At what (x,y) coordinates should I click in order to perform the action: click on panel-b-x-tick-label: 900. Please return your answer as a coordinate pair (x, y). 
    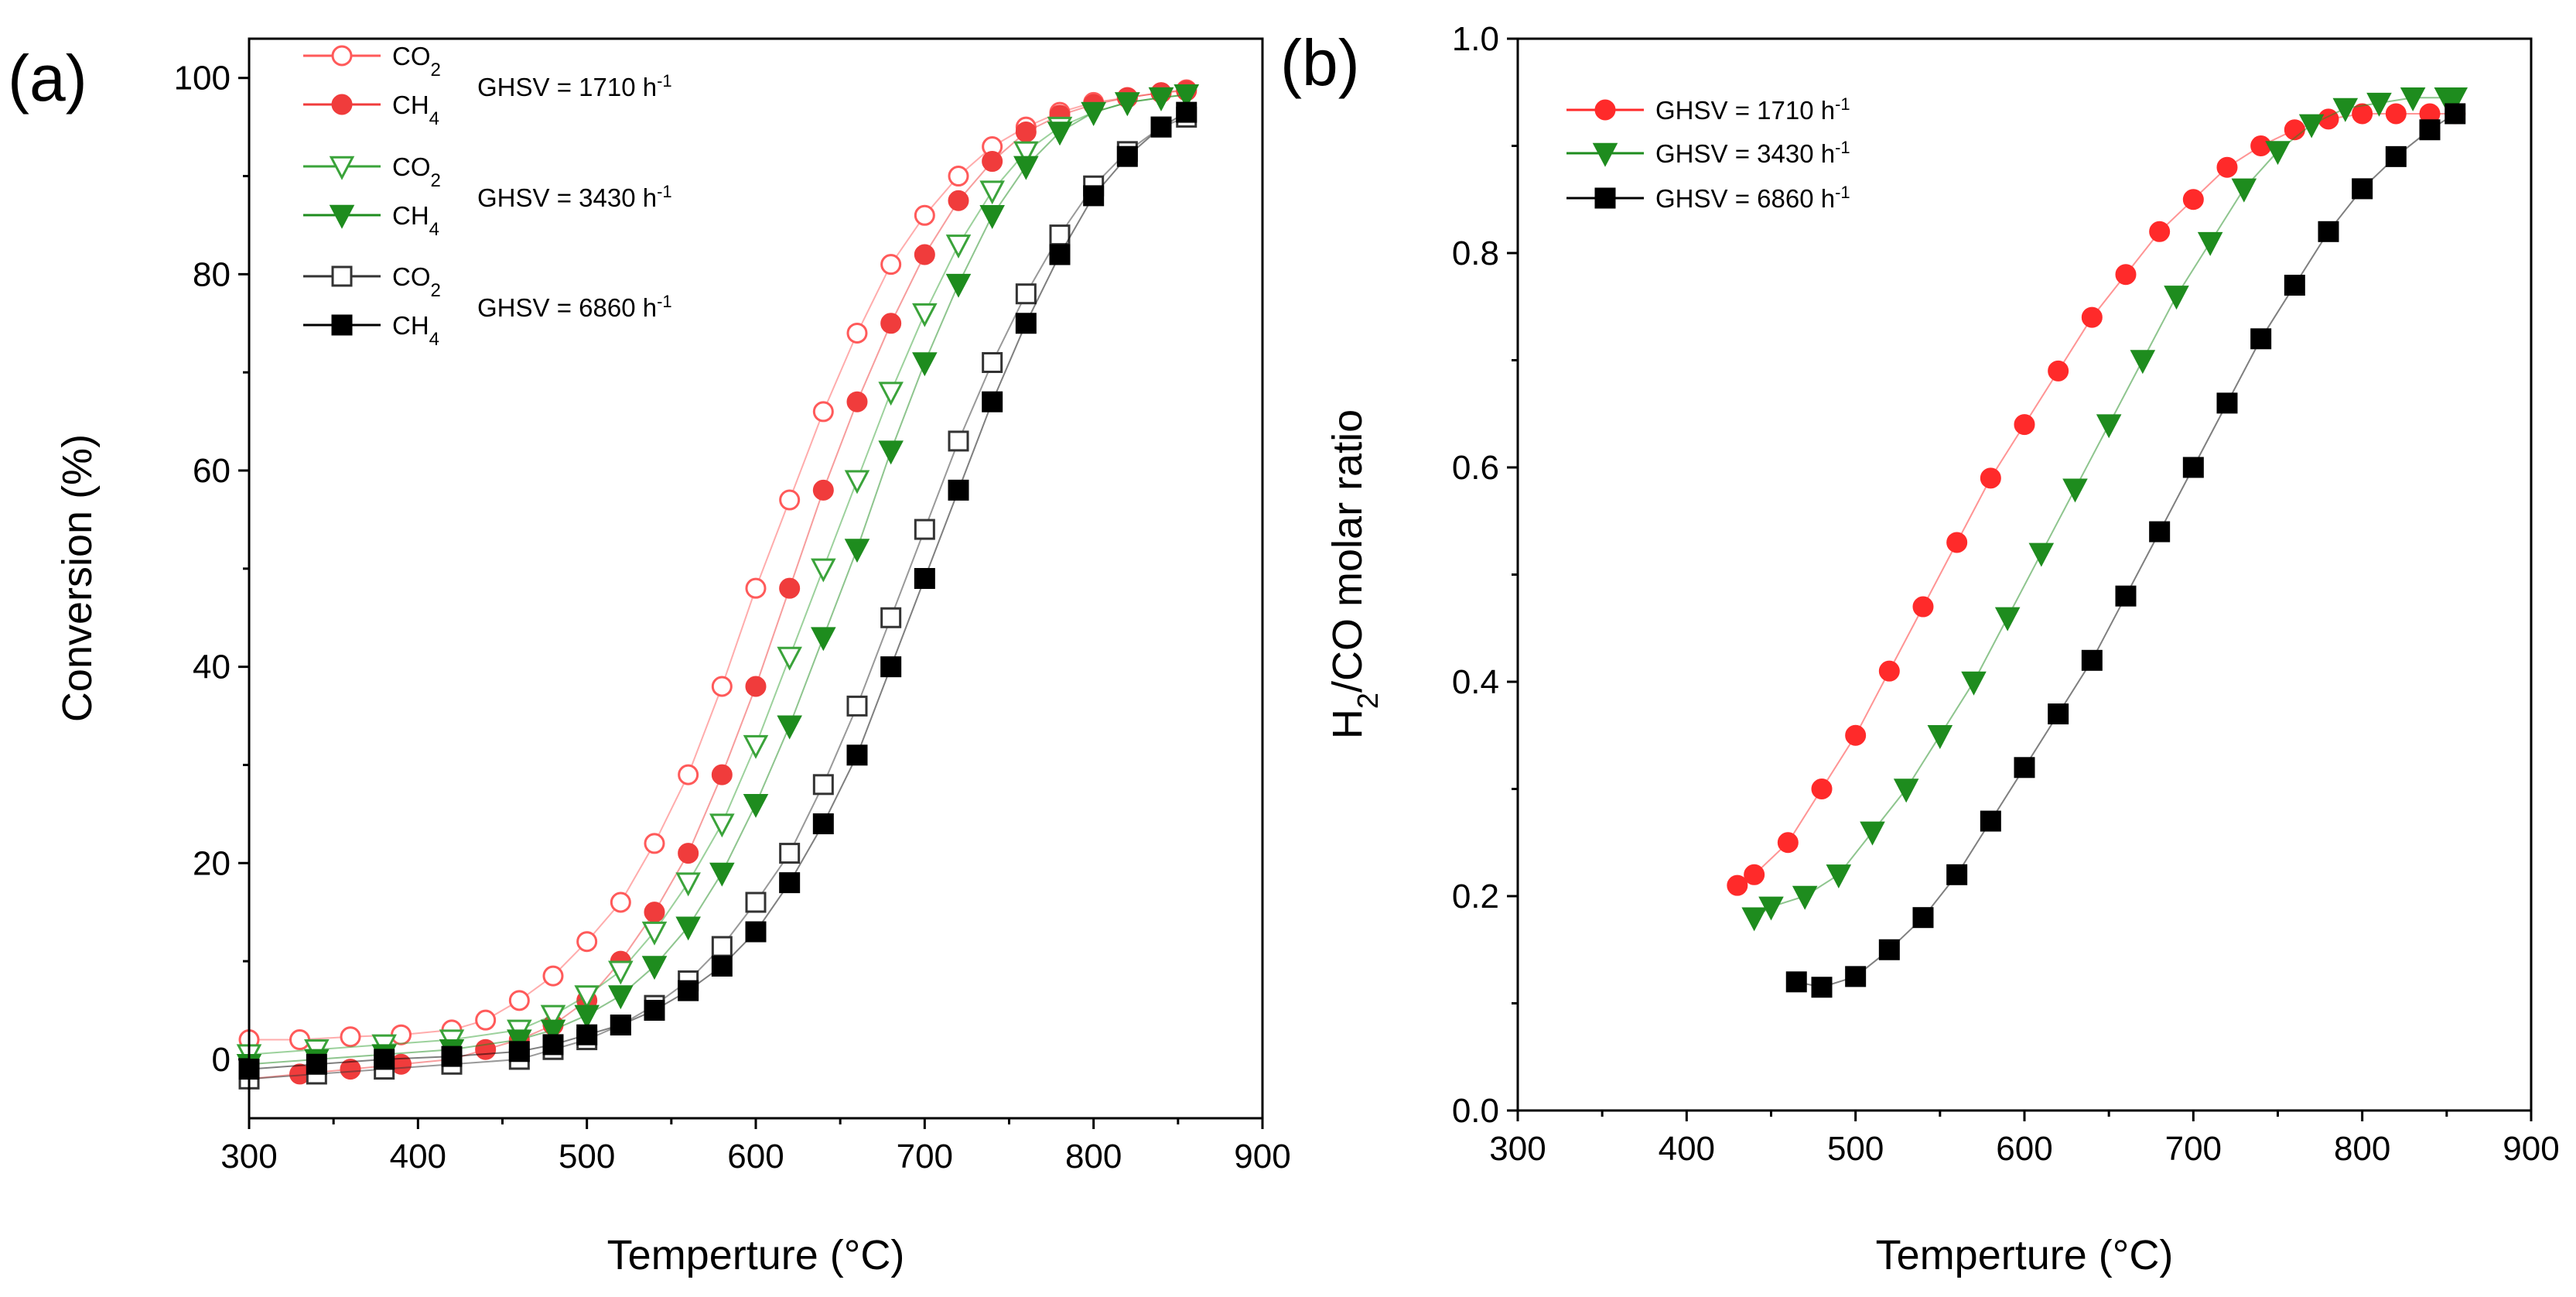
    Looking at the image, I should click on (2531, 1149).